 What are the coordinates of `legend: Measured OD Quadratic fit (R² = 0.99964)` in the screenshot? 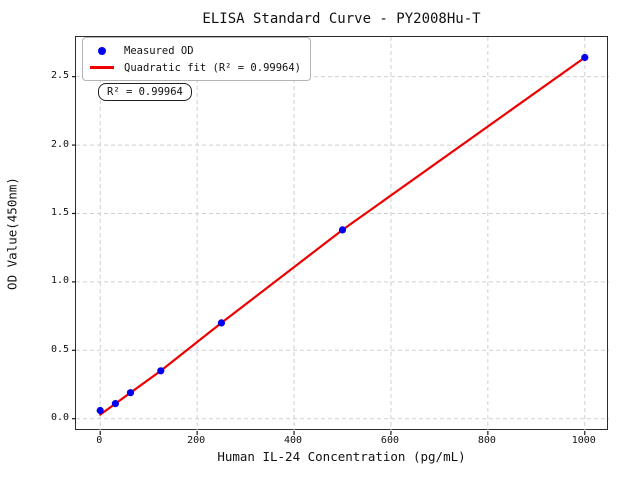 It's located at (197, 59).